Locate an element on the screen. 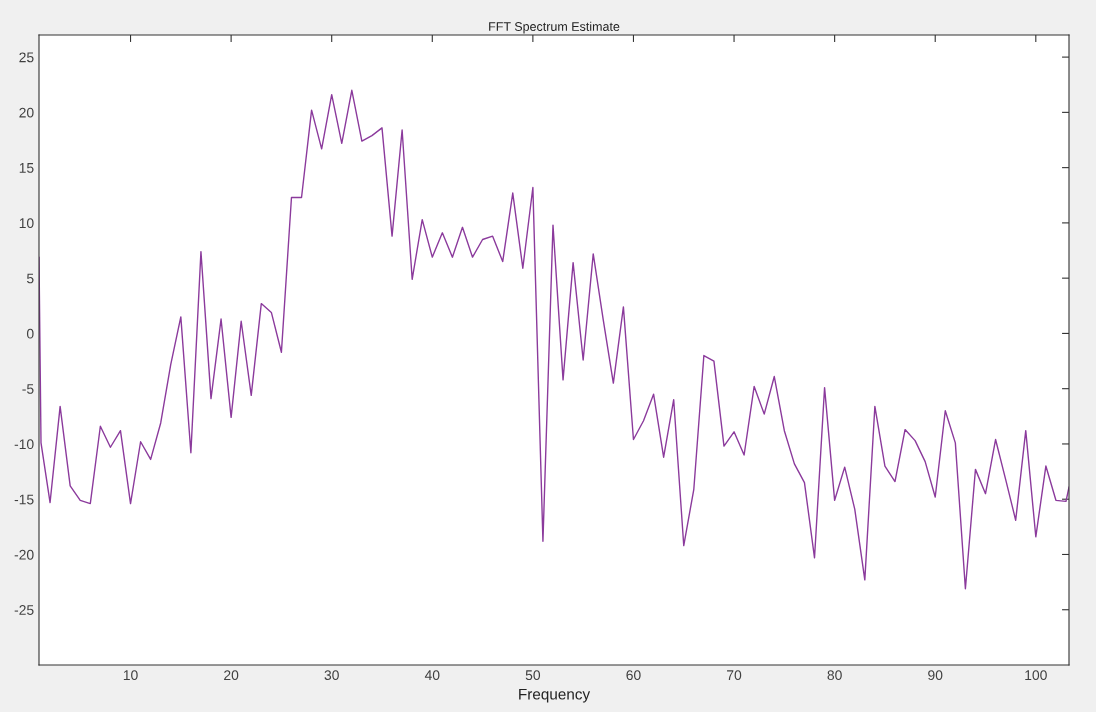 The width and height of the screenshot is (1096, 712). y-tick-label: -20 is located at coordinates (24, 554).